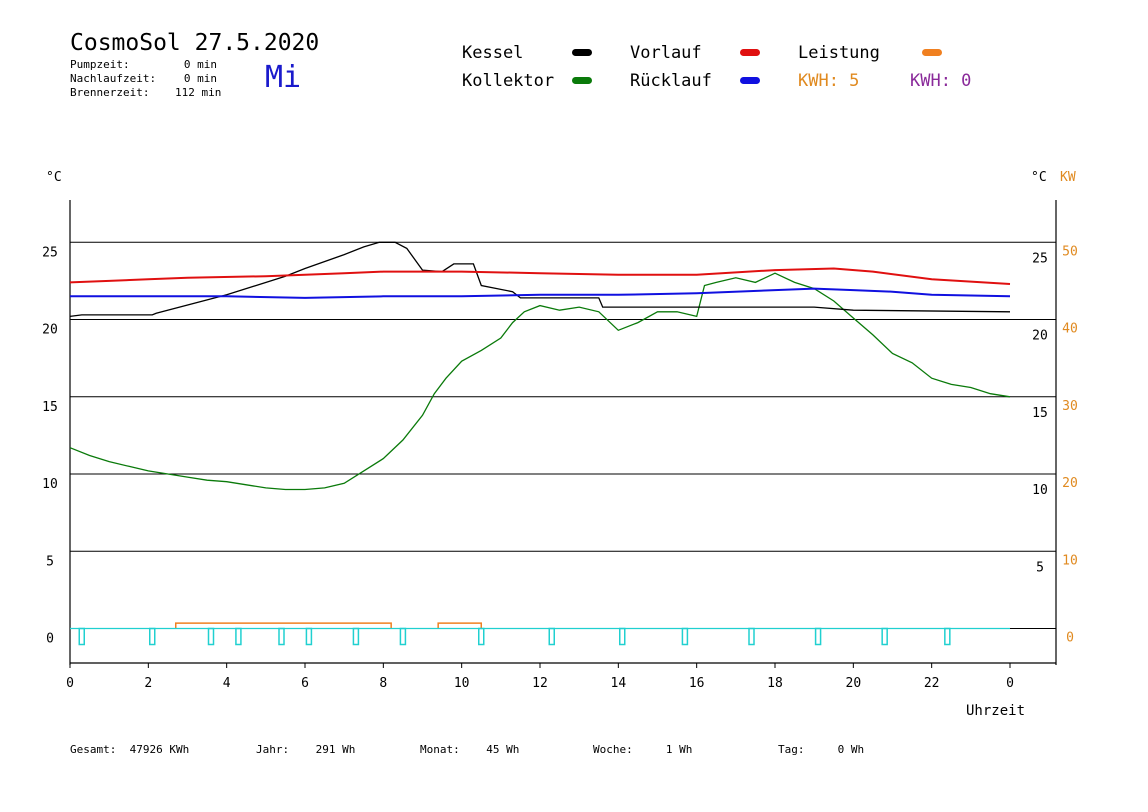  I want to click on y-left-tick-label: 0, so click(50, 639).